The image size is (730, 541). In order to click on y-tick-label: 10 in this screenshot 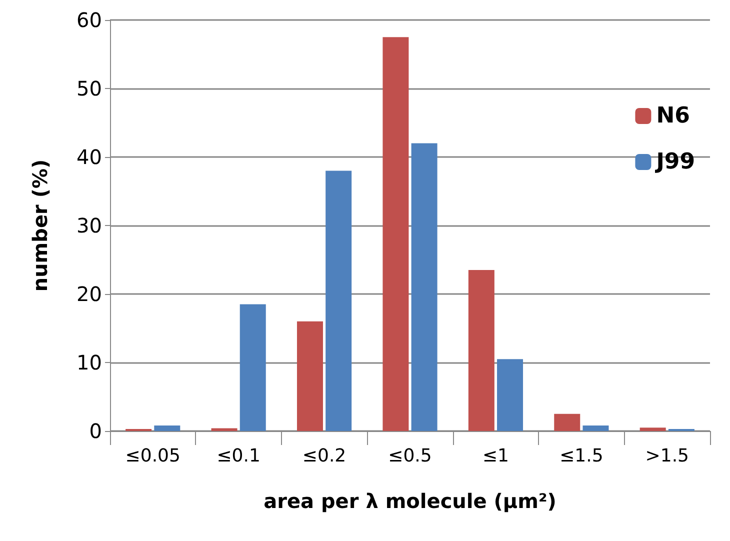, I will do `click(89, 362)`.